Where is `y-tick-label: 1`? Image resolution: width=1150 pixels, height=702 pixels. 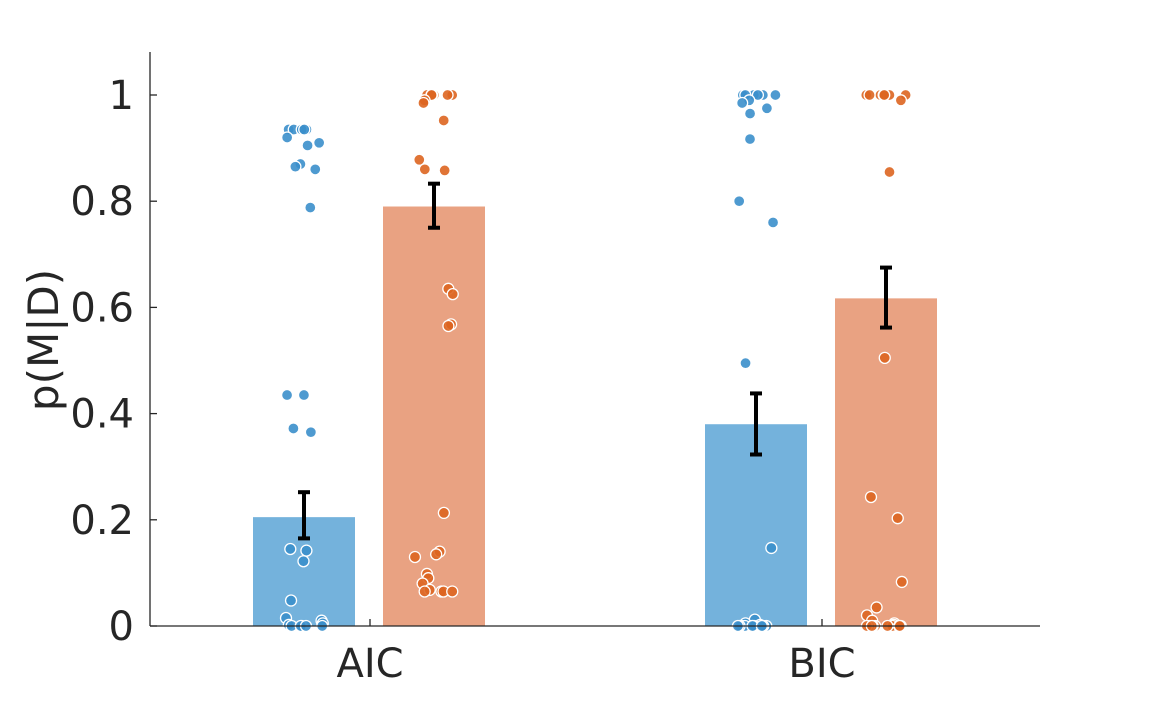 y-tick-label: 1 is located at coordinates (121, 96).